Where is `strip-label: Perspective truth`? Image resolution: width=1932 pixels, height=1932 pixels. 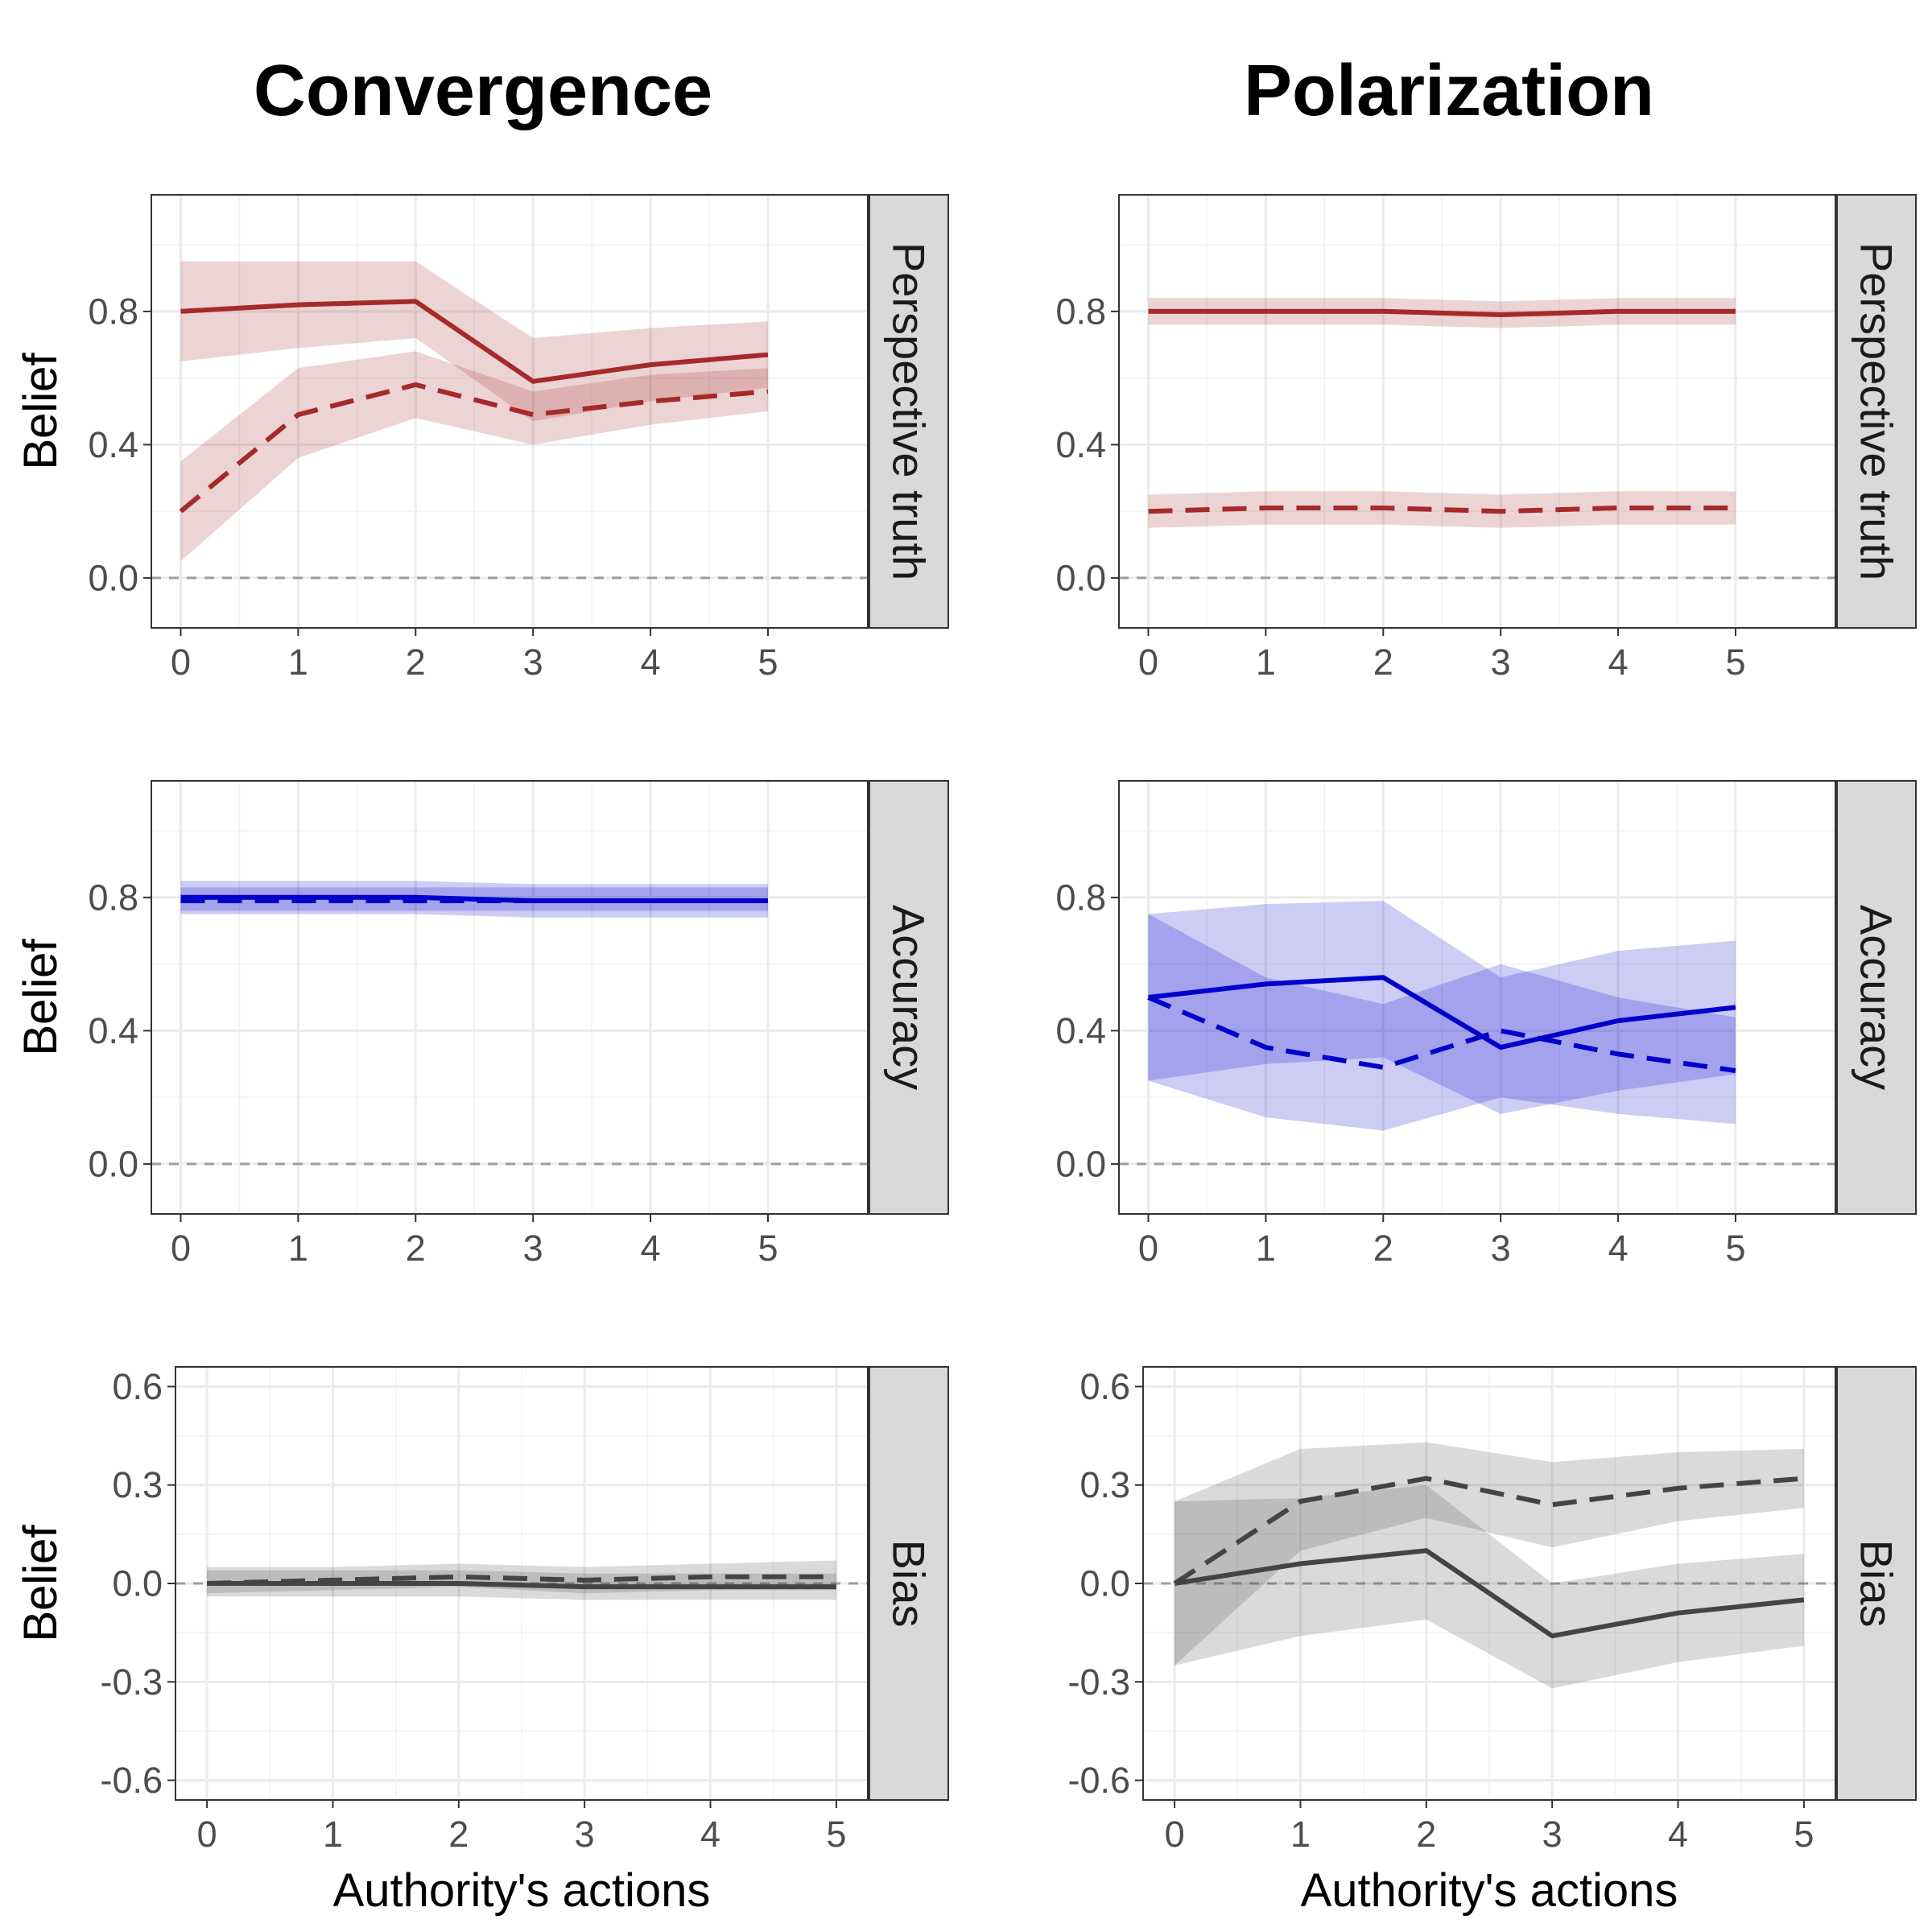 strip-label: Perspective truth is located at coordinates (909, 411).